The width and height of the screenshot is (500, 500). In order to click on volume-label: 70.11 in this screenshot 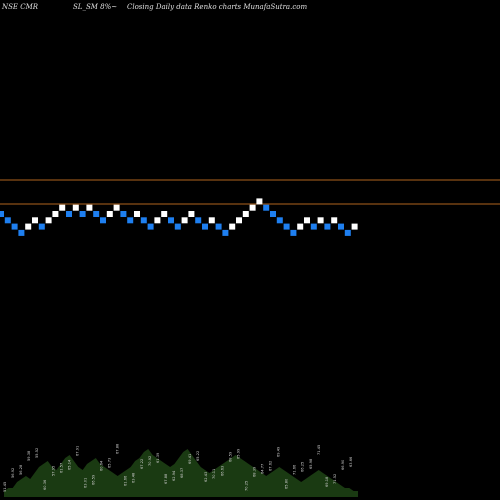, I will do `click(214, 474)`.